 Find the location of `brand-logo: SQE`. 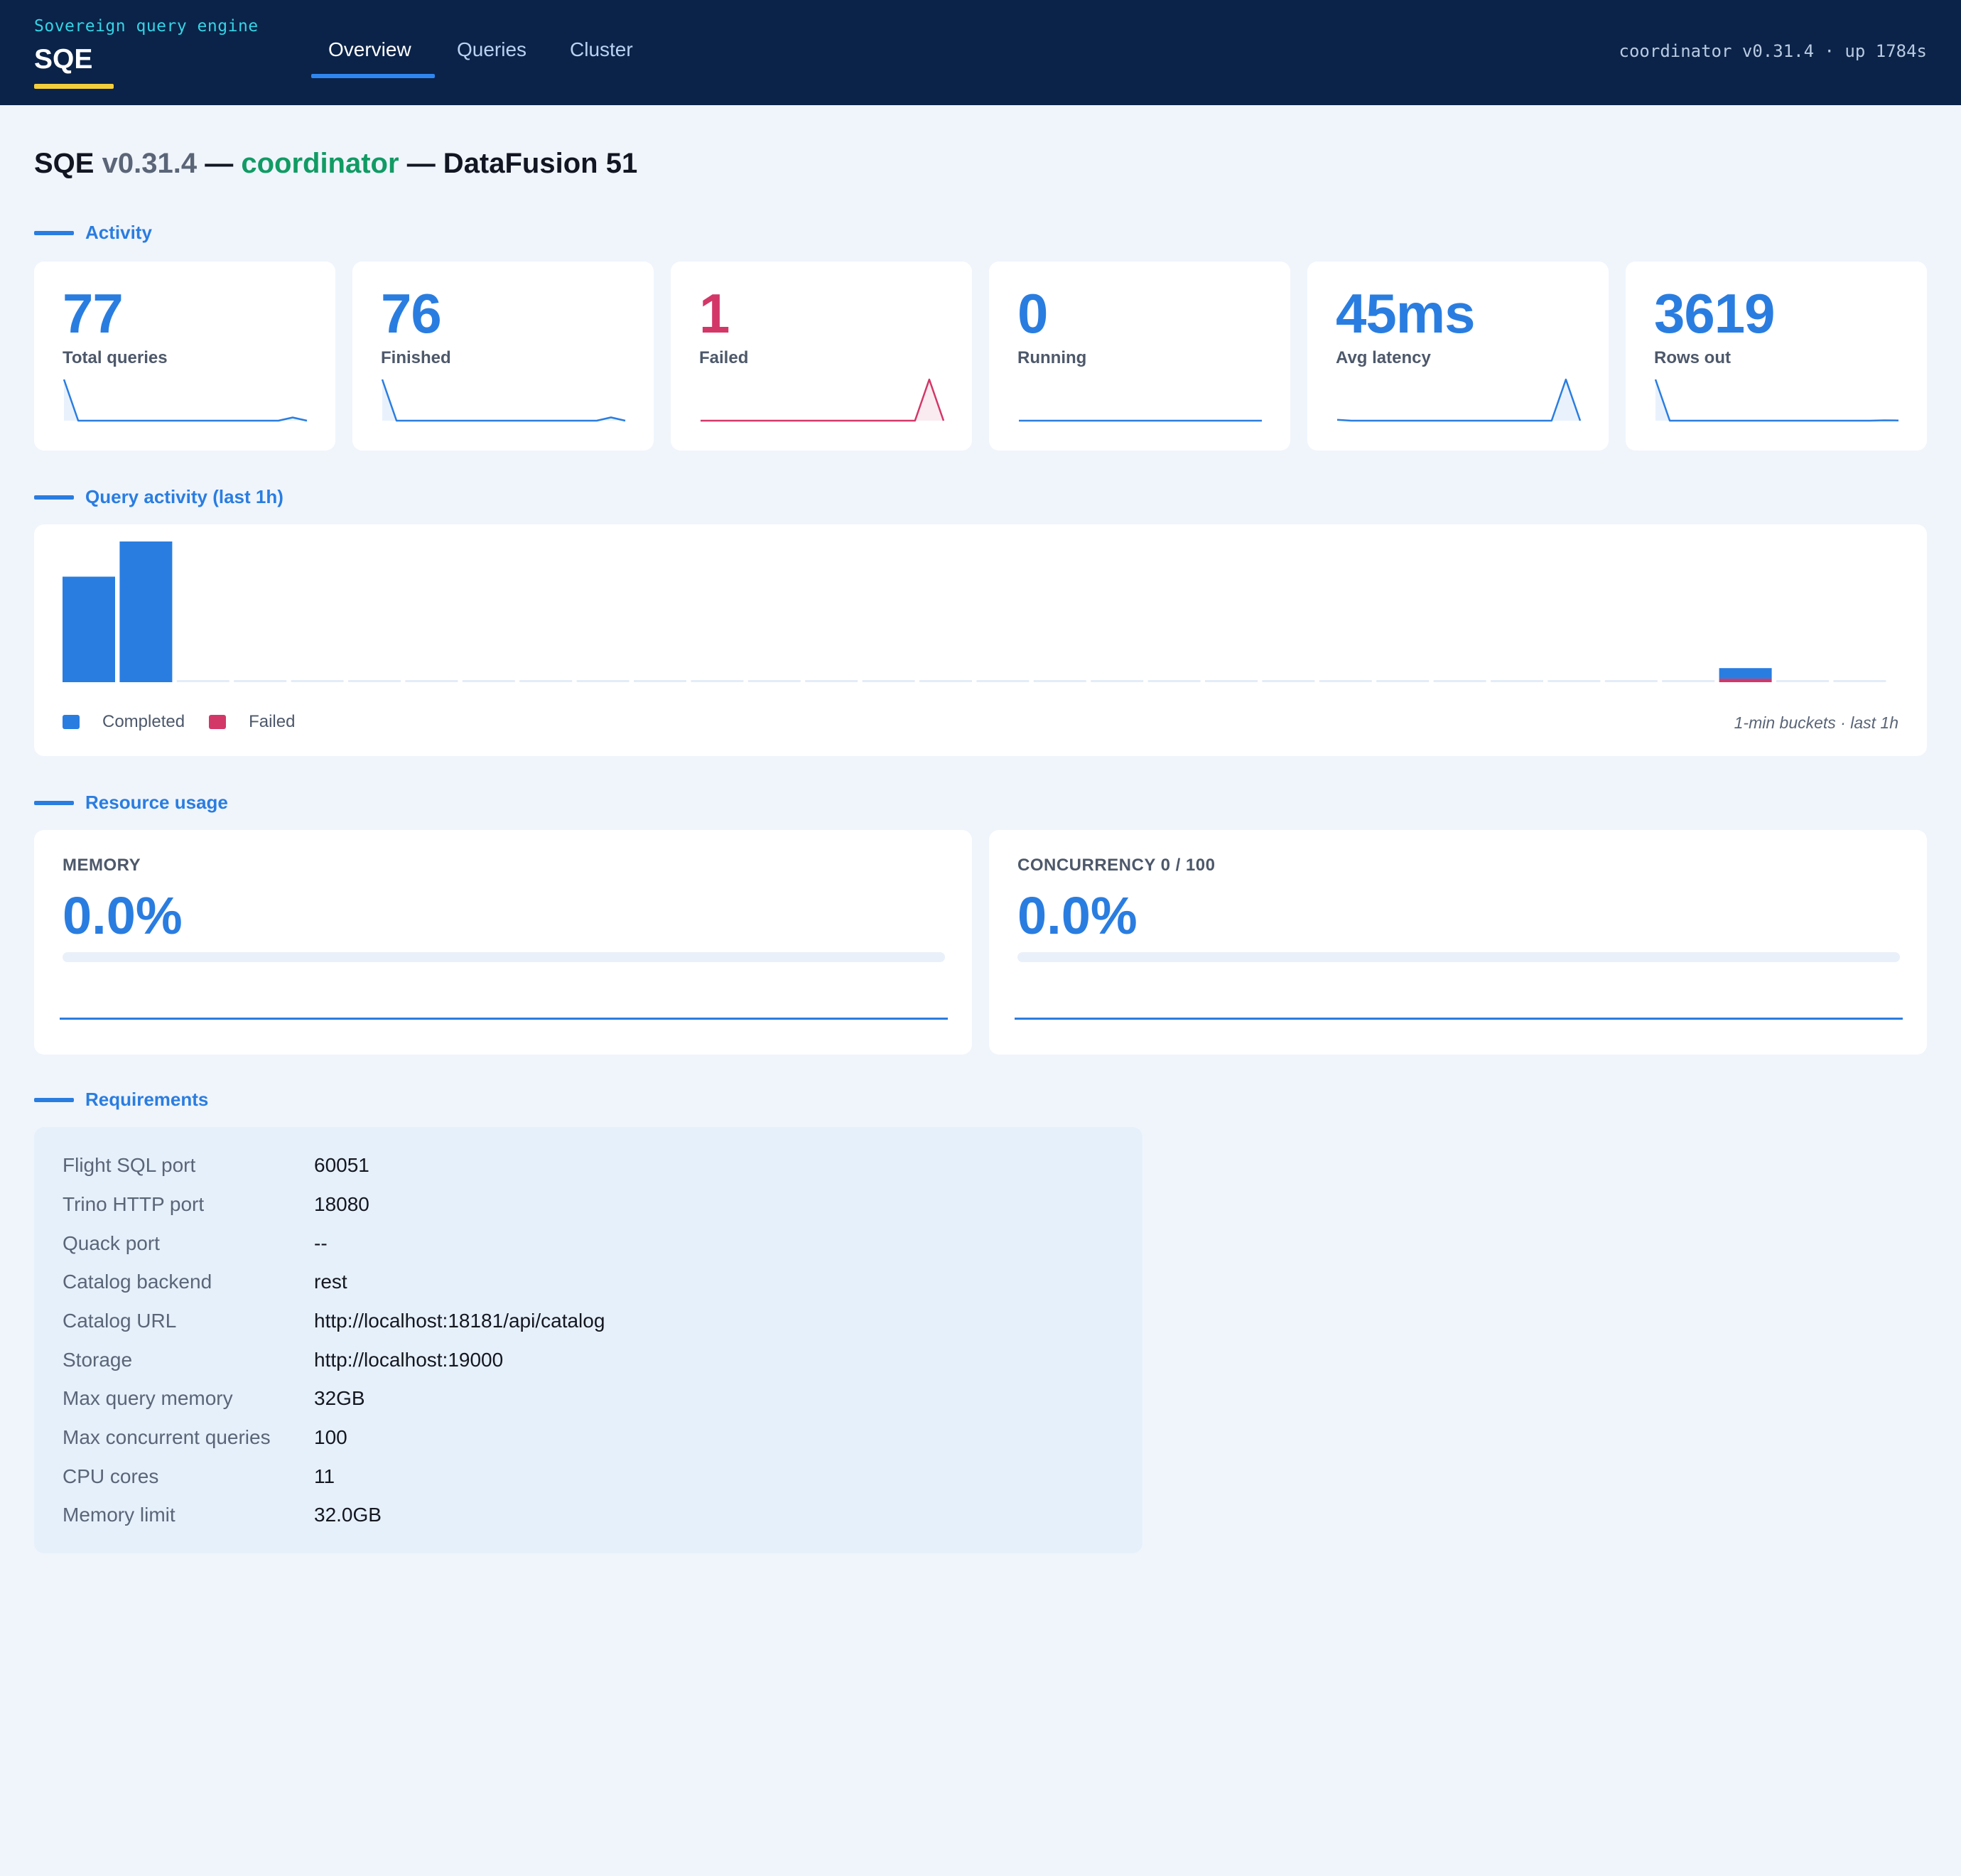

brand-logo: SQE is located at coordinates (64, 59).